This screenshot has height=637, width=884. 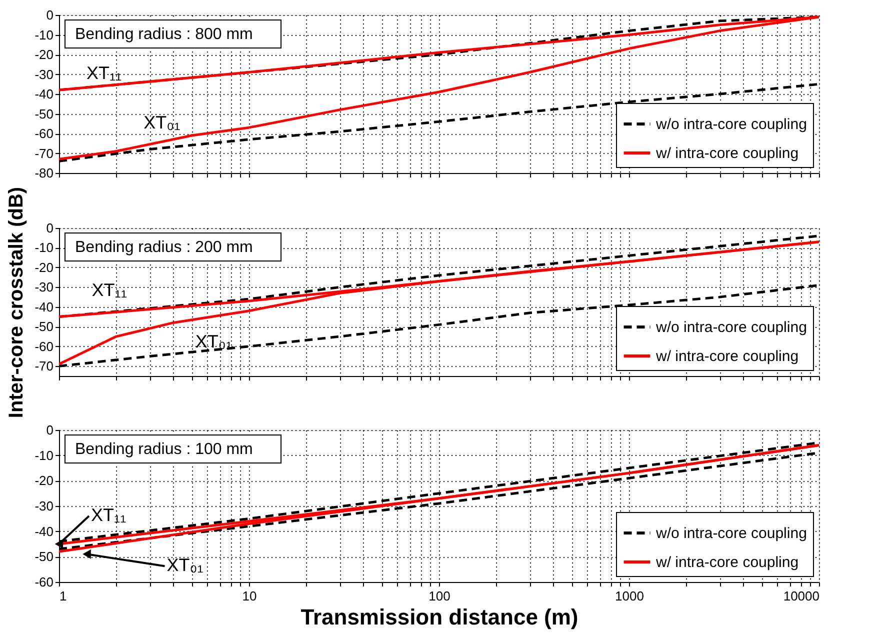 What do you see at coordinates (17, 302) in the screenshot?
I see `y-axis-title: Inter-core crosstalk (dB)` at bounding box center [17, 302].